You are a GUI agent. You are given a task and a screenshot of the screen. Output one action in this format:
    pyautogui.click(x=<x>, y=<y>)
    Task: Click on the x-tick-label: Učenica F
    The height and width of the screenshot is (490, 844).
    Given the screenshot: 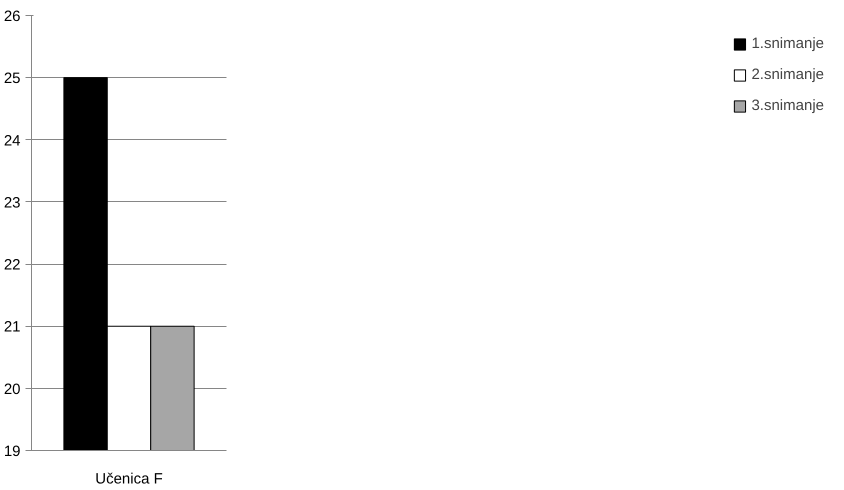 What is the action you would take?
    pyautogui.click(x=129, y=479)
    